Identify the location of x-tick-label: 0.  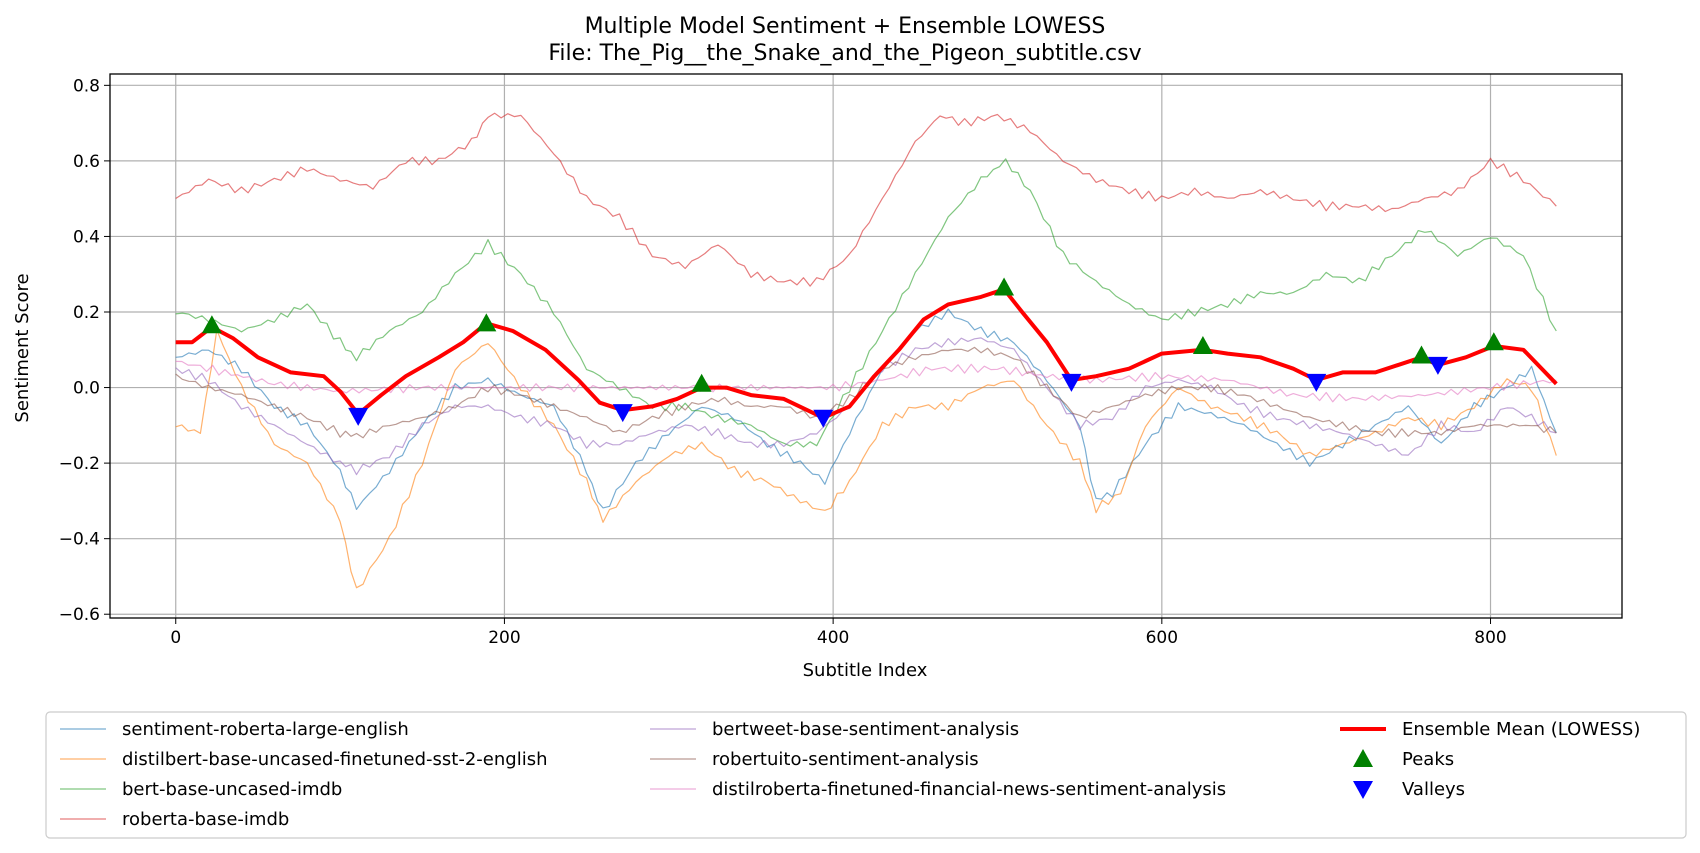
(175, 638).